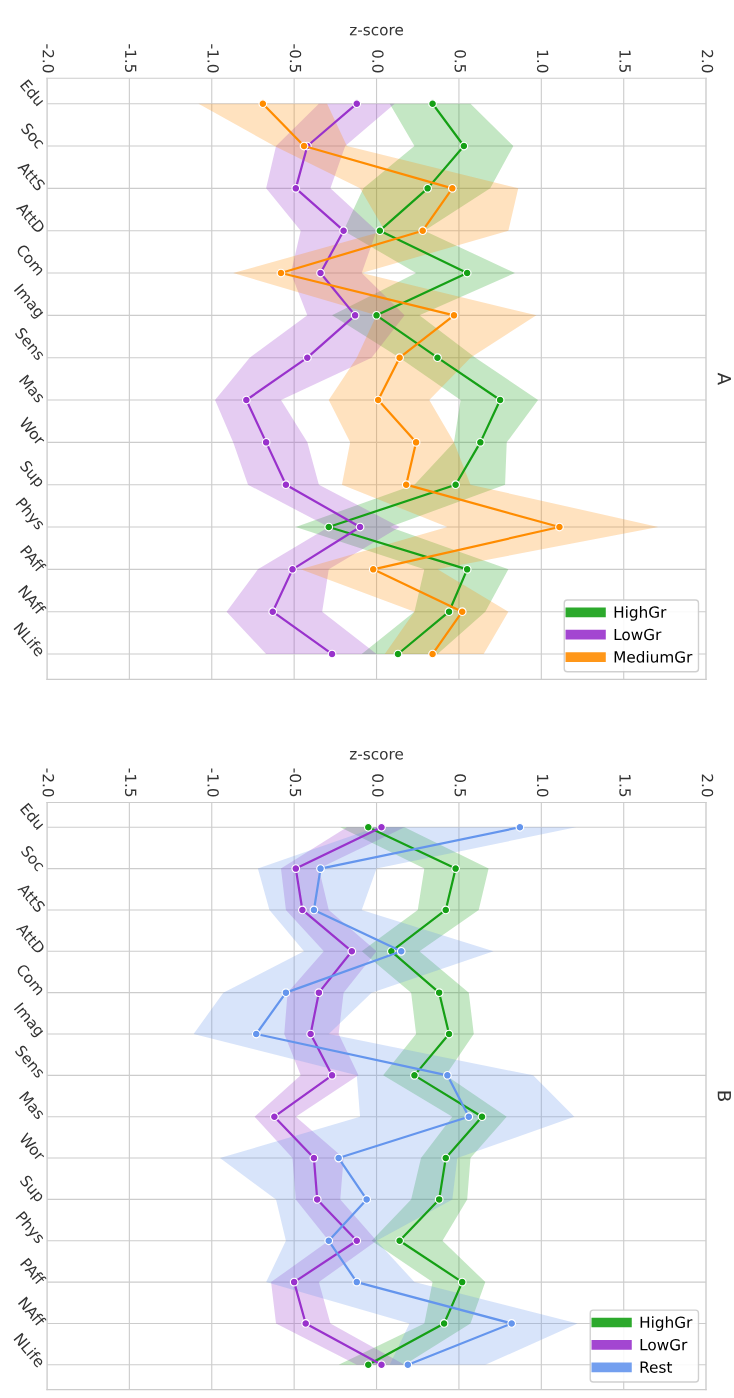  I want to click on text: B, so click(724, 1096).